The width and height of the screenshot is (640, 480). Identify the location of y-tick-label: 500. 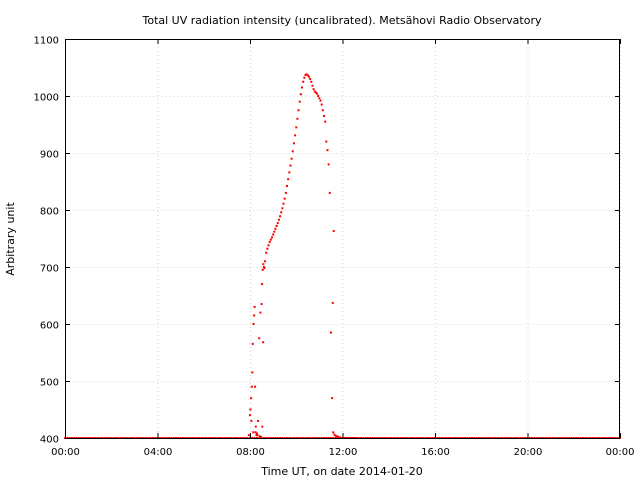
(49, 383).